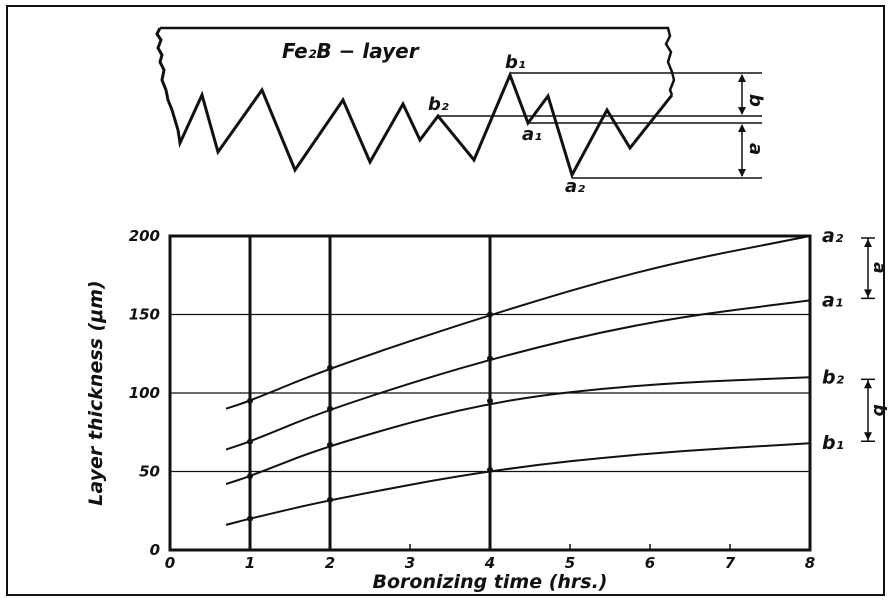 The width and height of the screenshot is (893, 603). What do you see at coordinates (742, 173) in the screenshot?
I see `dim-a-arrowhead-bottom` at bounding box center [742, 173].